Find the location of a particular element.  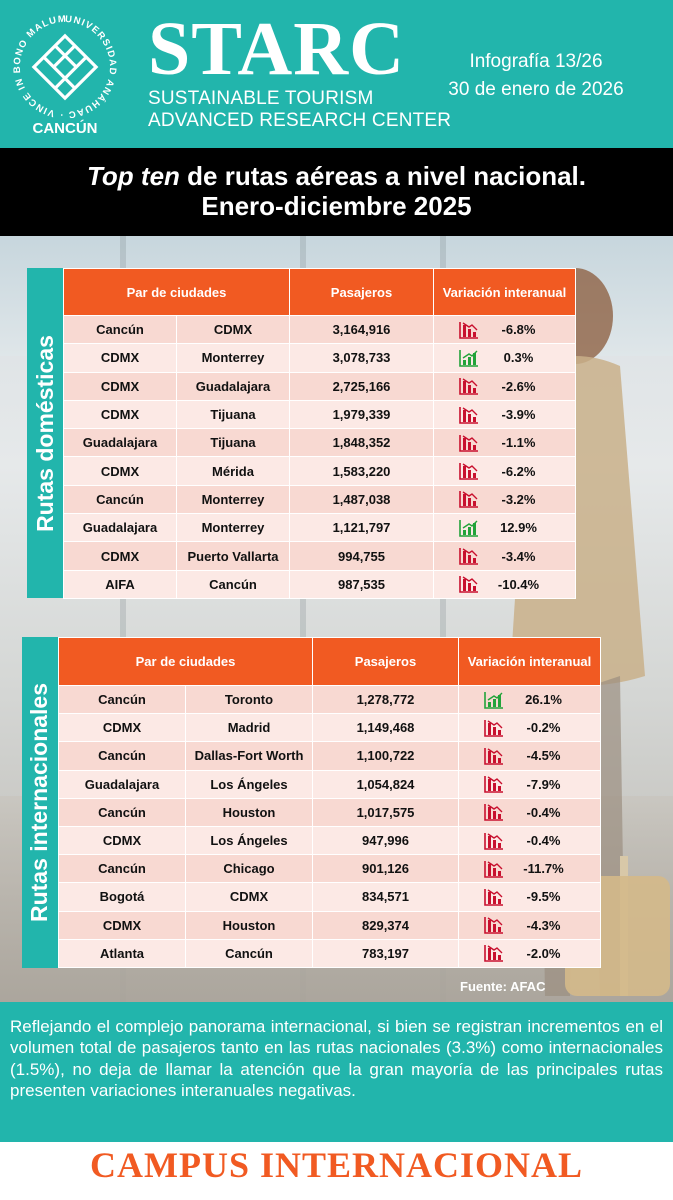

variation-cell: 26.1% is located at coordinates (529, 699).